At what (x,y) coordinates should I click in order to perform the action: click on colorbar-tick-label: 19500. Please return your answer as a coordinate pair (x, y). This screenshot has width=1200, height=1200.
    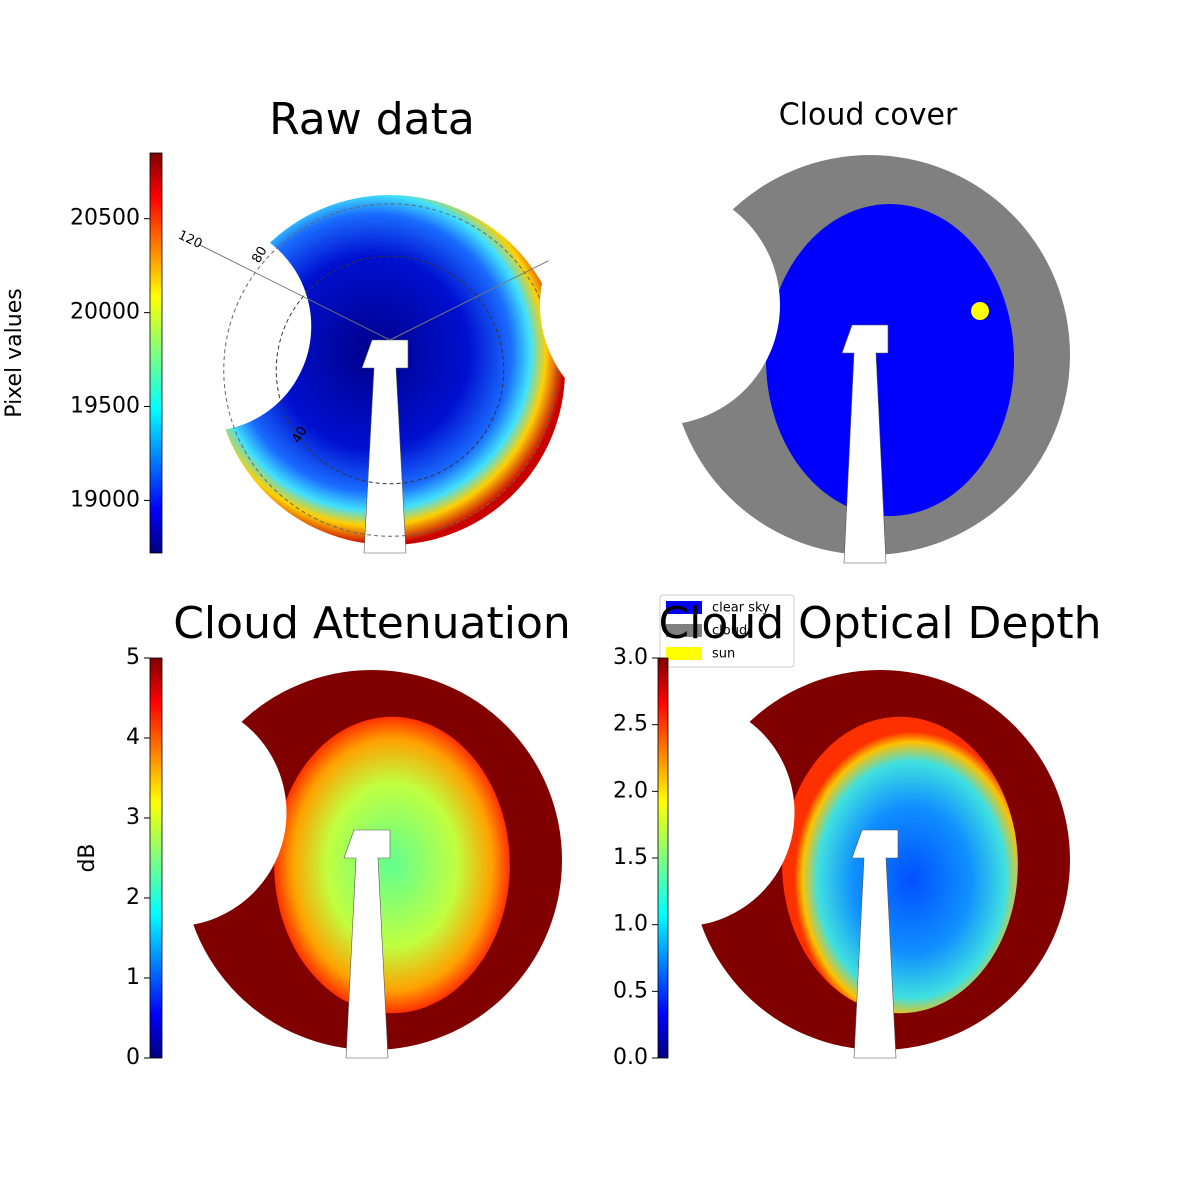
    Looking at the image, I should click on (105, 406).